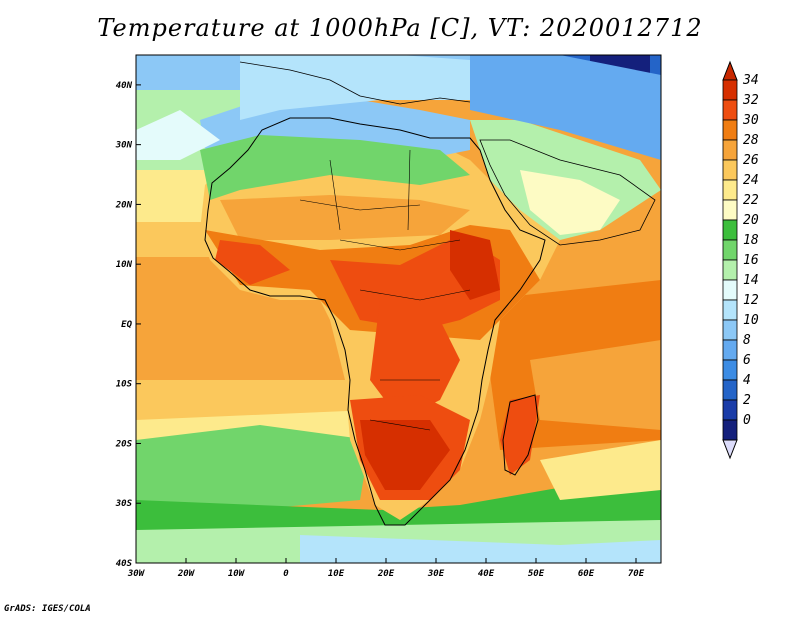 Image resolution: width=800 pixels, height=618 pixels. Describe the element at coordinates (751, 260) in the screenshot. I see `colorbar-label: 16` at that location.